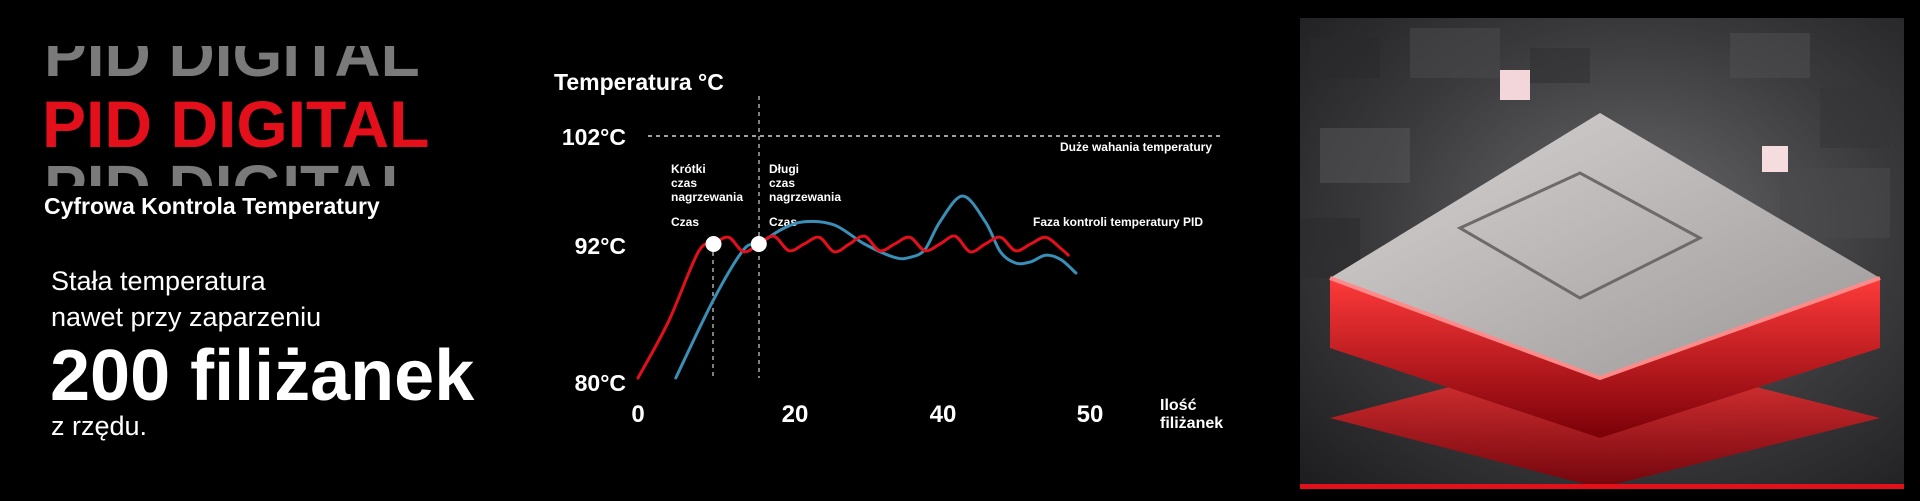 The width and height of the screenshot is (1920, 501). I want to click on x-tick-20: 20, so click(795, 414).